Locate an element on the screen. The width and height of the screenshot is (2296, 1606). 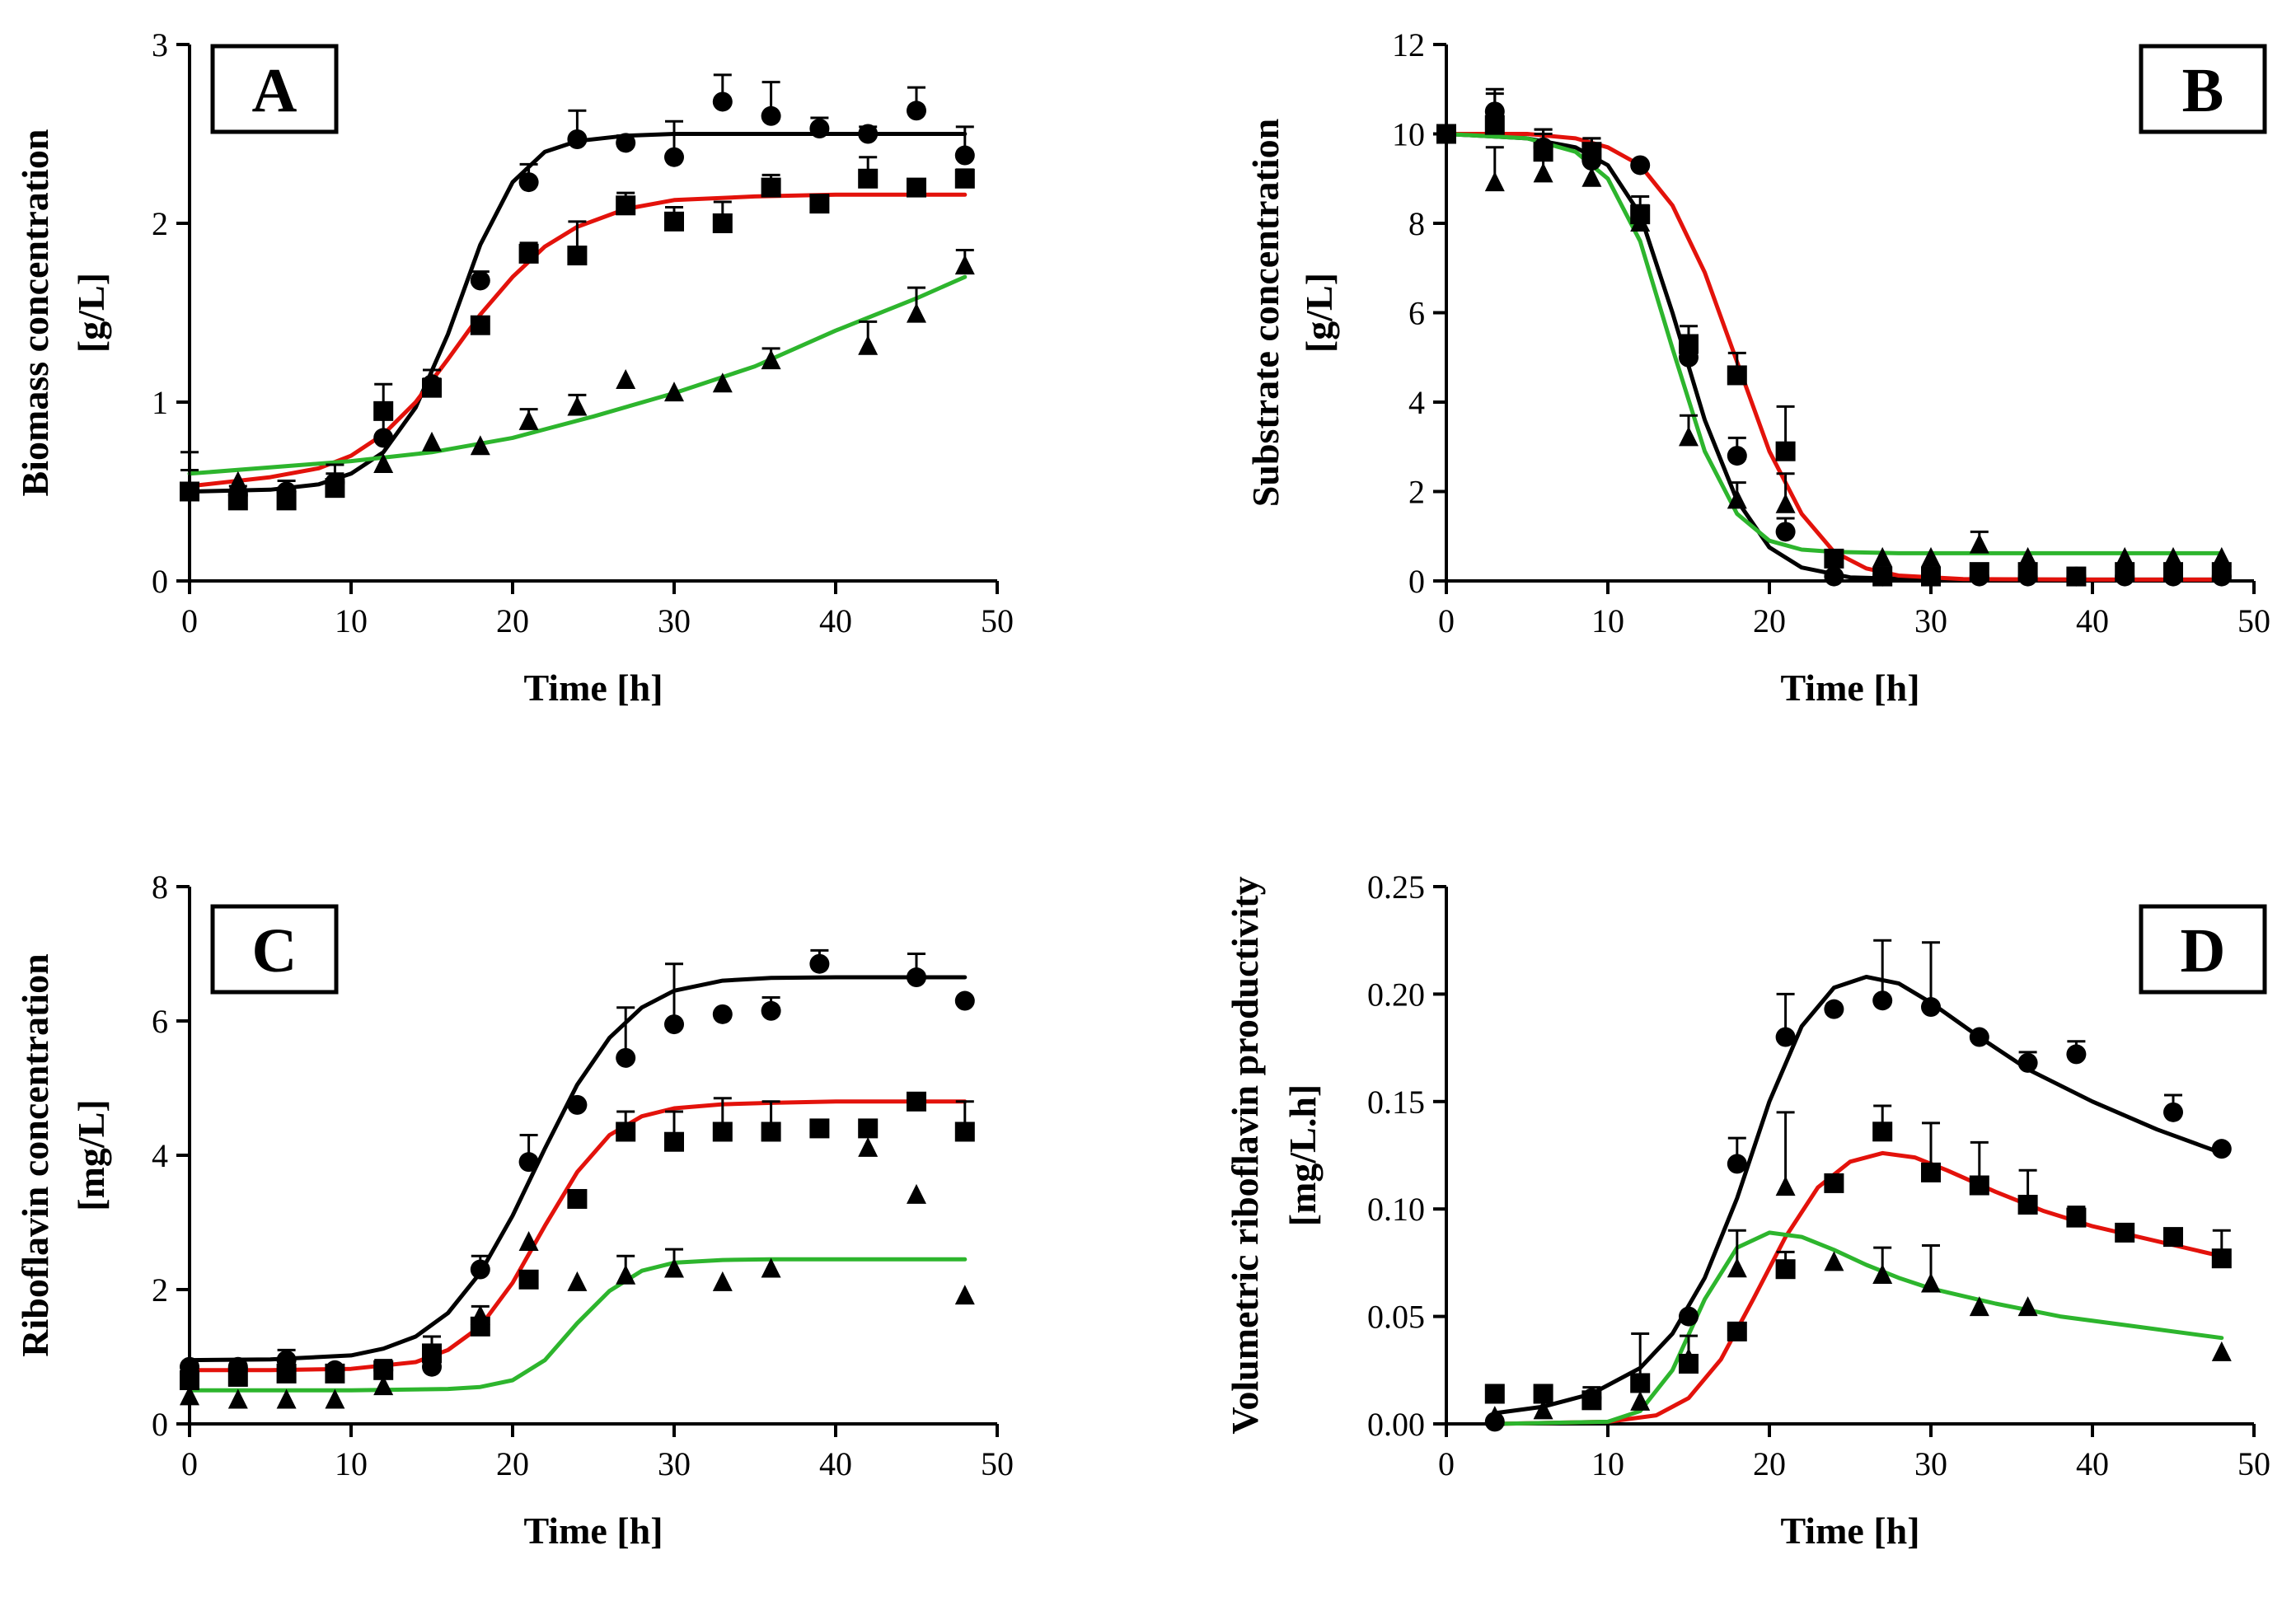
y-tick-label: 4 is located at coordinates (1416, 402).